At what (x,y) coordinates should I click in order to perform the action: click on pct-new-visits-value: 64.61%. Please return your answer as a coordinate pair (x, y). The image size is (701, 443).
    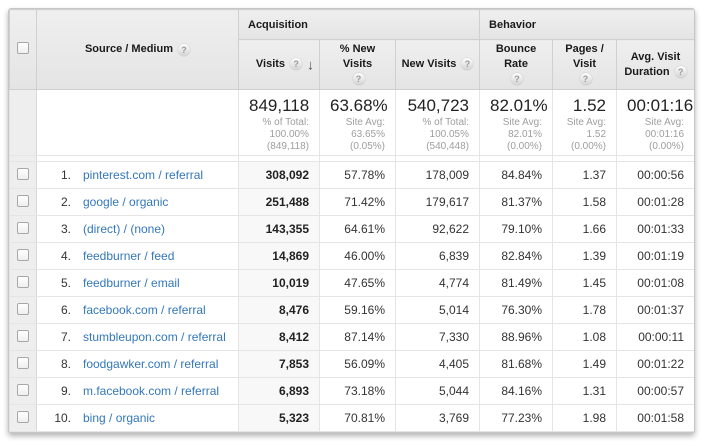
    Looking at the image, I should click on (357, 229).